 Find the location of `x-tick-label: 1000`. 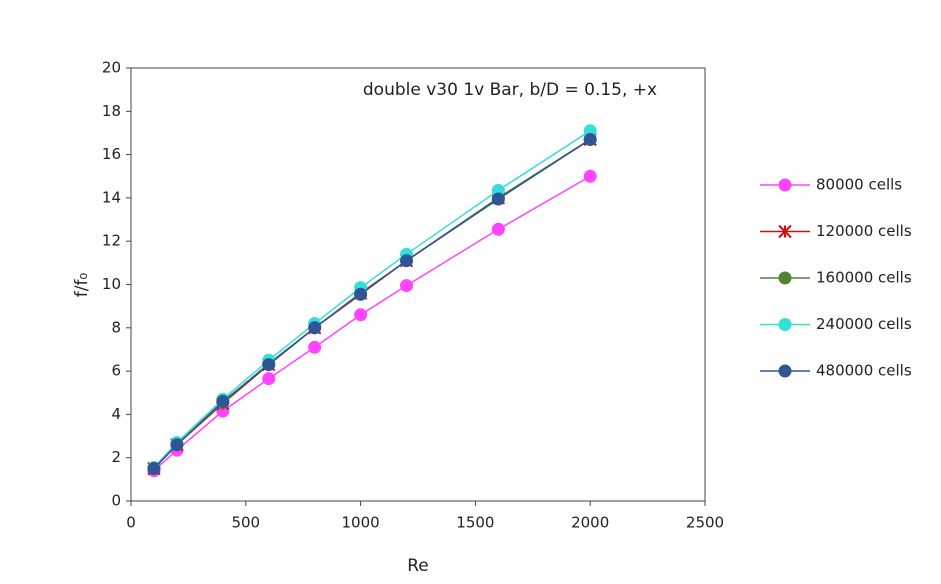

x-tick-label: 1000 is located at coordinates (361, 523).